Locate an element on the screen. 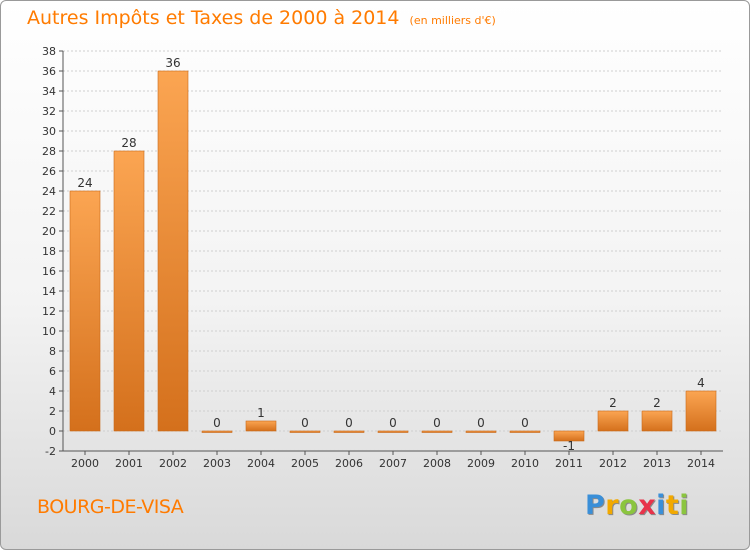 The height and width of the screenshot is (550, 750). logo-letter: t is located at coordinates (672, 505).